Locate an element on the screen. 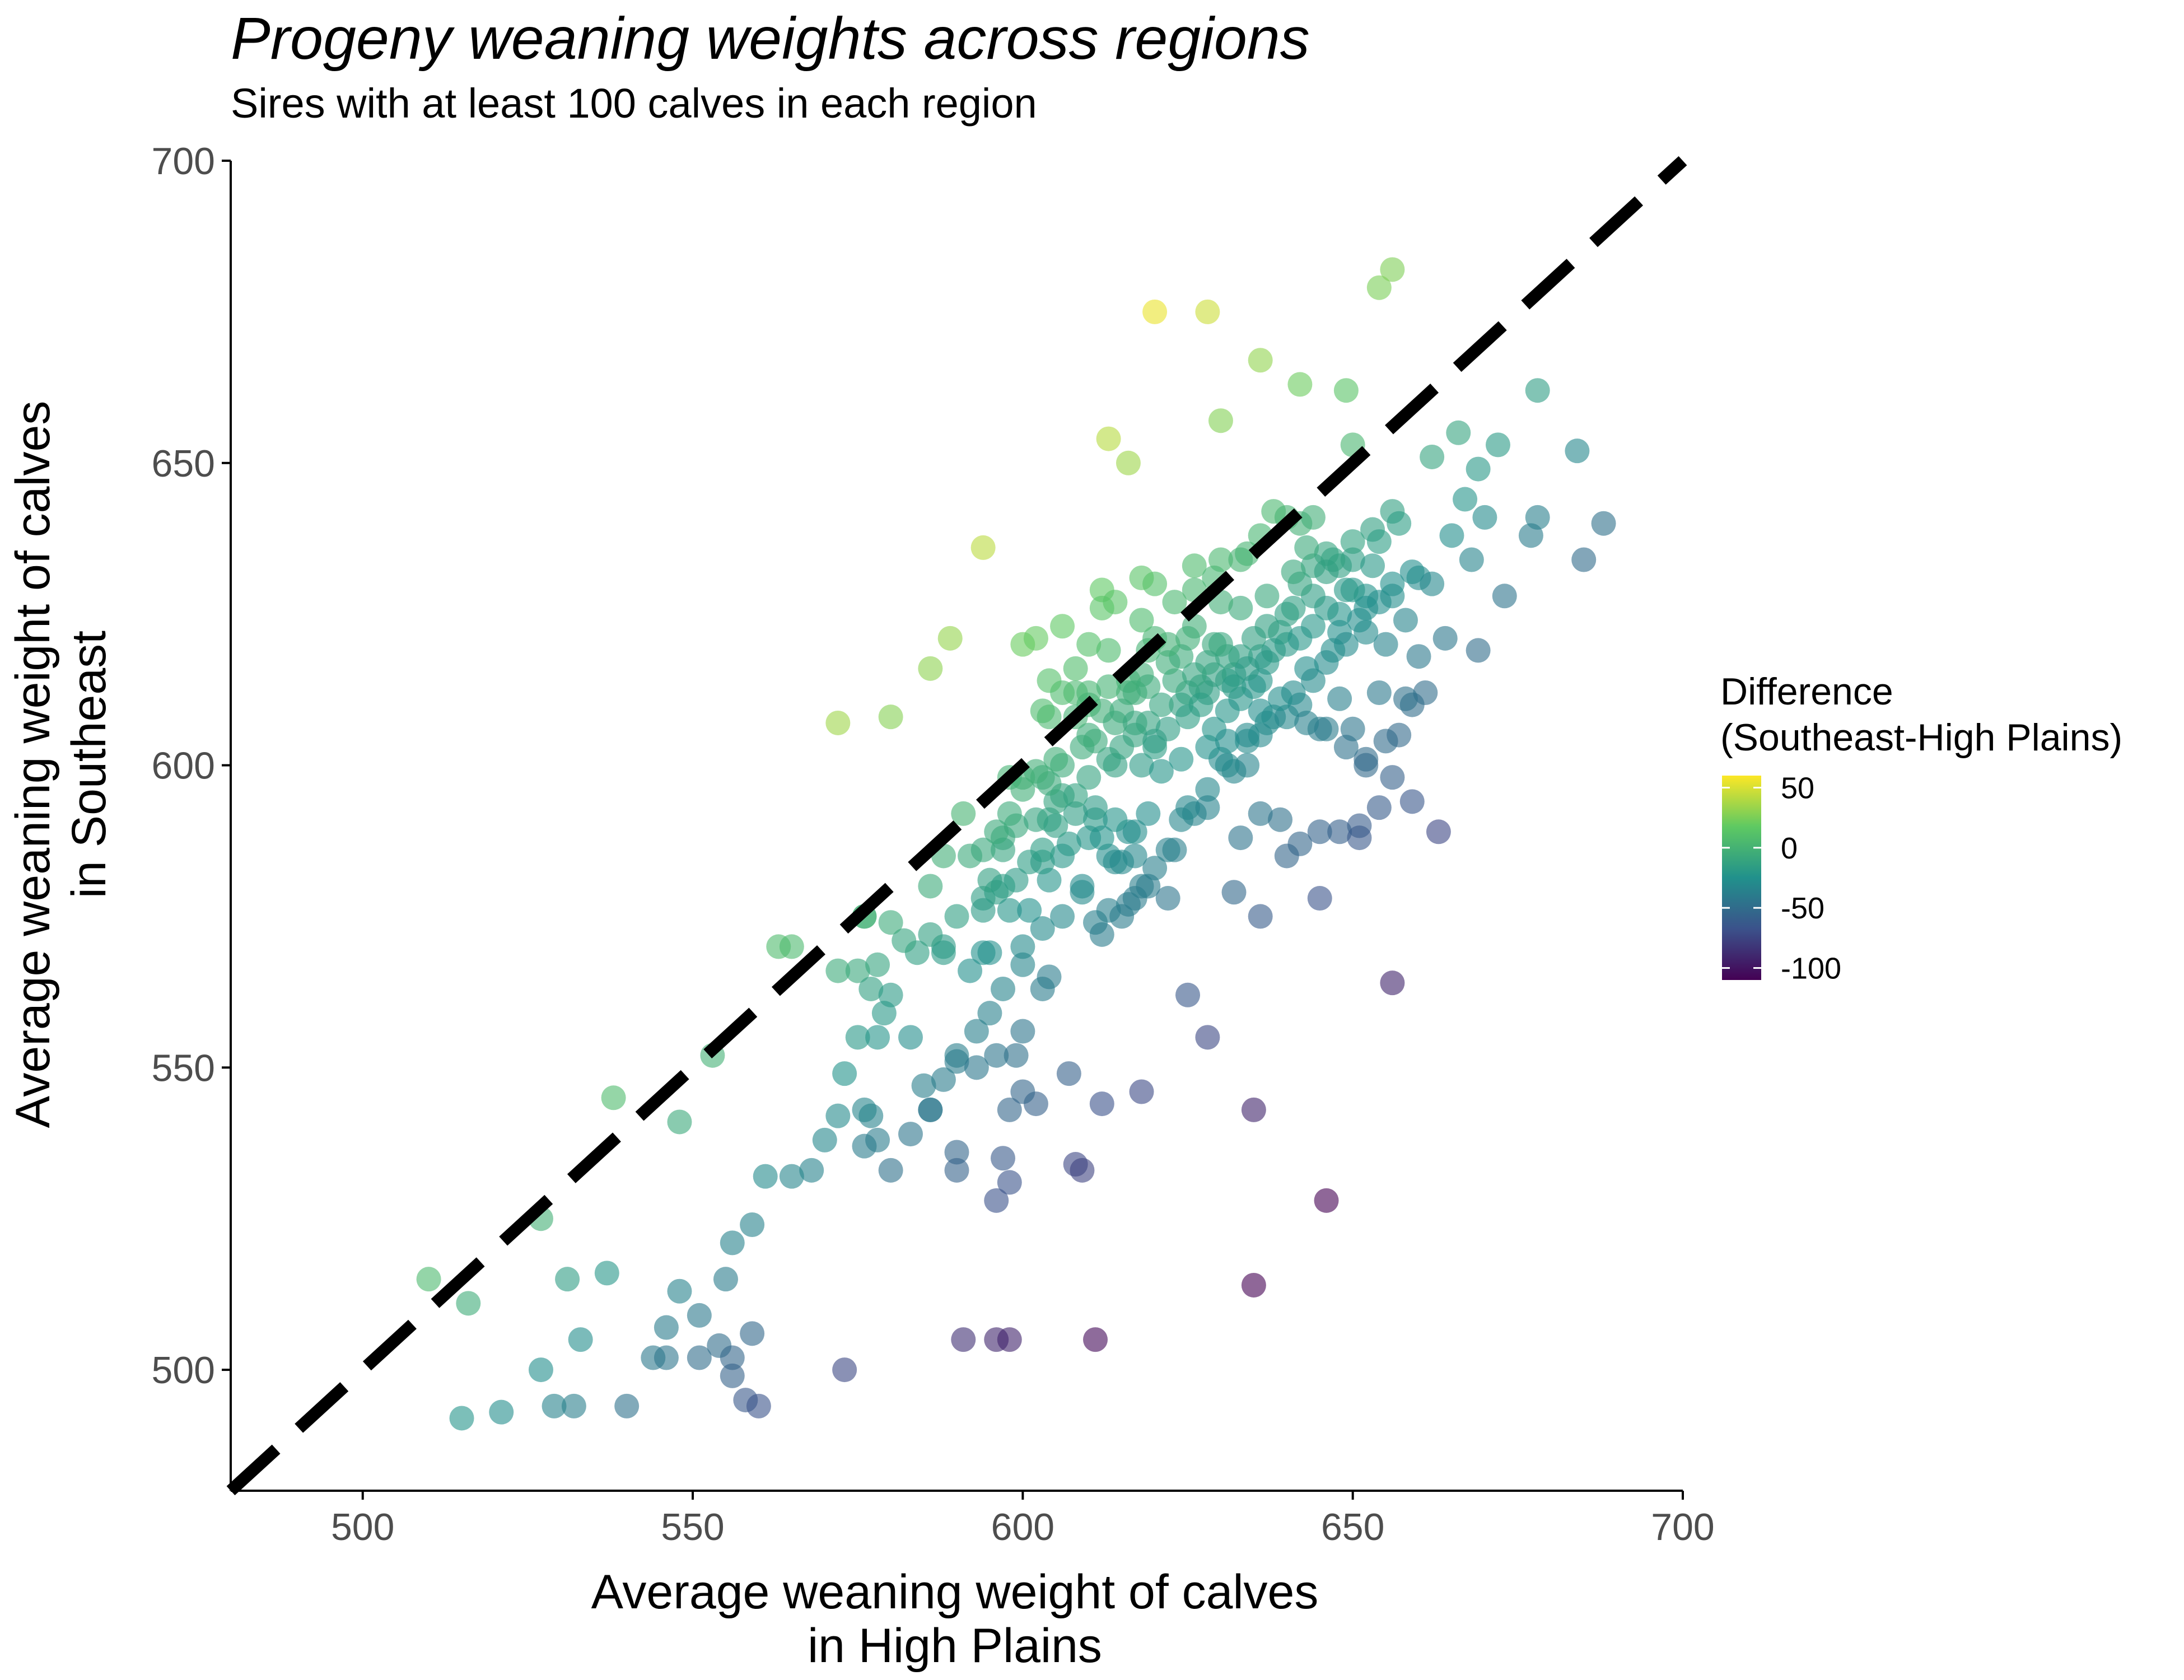  colorbar-ticks: 50 0 -50 -100 is located at coordinates (1782, 879).